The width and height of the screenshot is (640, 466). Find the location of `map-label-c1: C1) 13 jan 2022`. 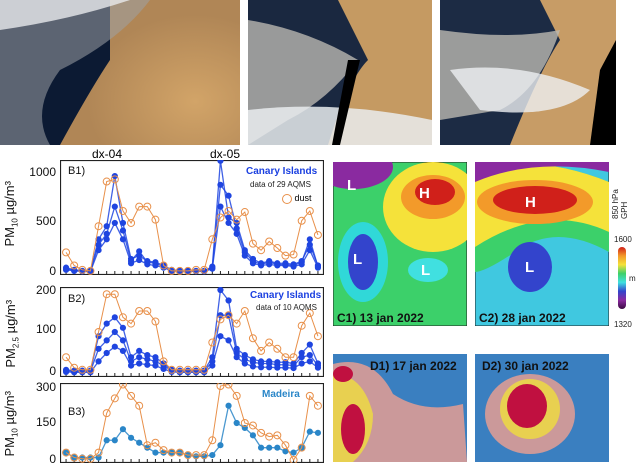

map-label-c1: C1) 13 jan 2022 is located at coordinates (380, 318).